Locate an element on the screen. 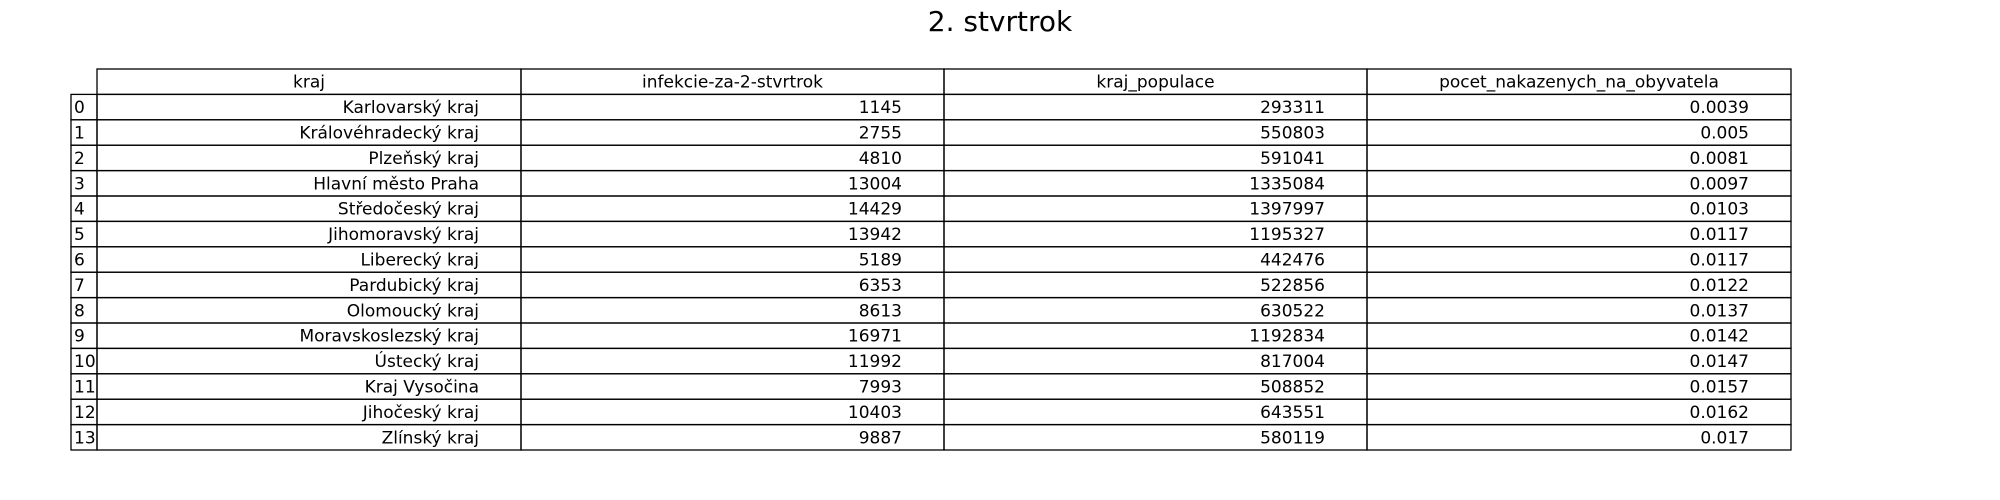 The width and height of the screenshot is (2000, 500). row-label: 3 is located at coordinates (79, 184).